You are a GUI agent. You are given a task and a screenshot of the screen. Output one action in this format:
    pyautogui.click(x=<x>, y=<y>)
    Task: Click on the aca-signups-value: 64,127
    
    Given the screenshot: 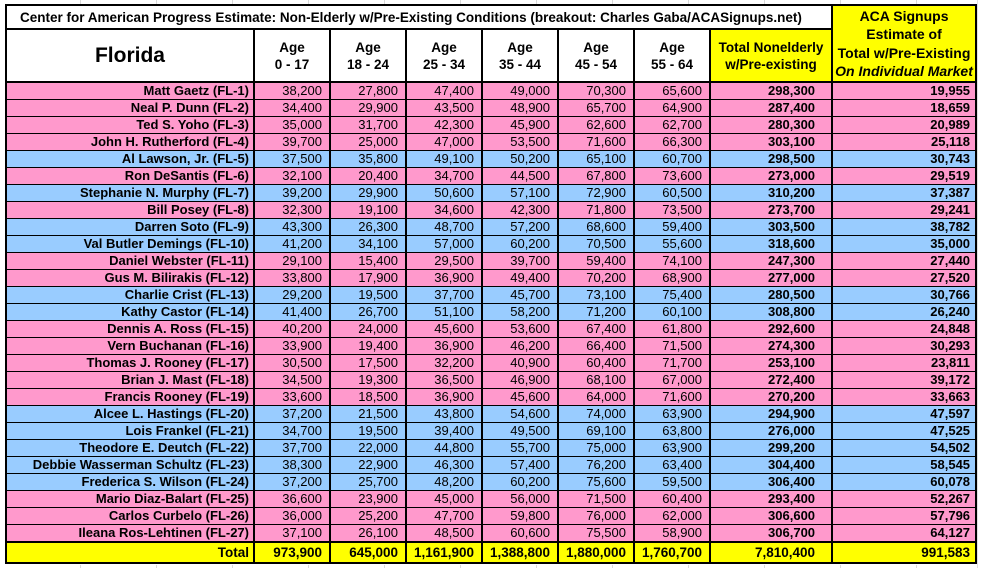 What is the action you would take?
    pyautogui.click(x=904, y=533)
    